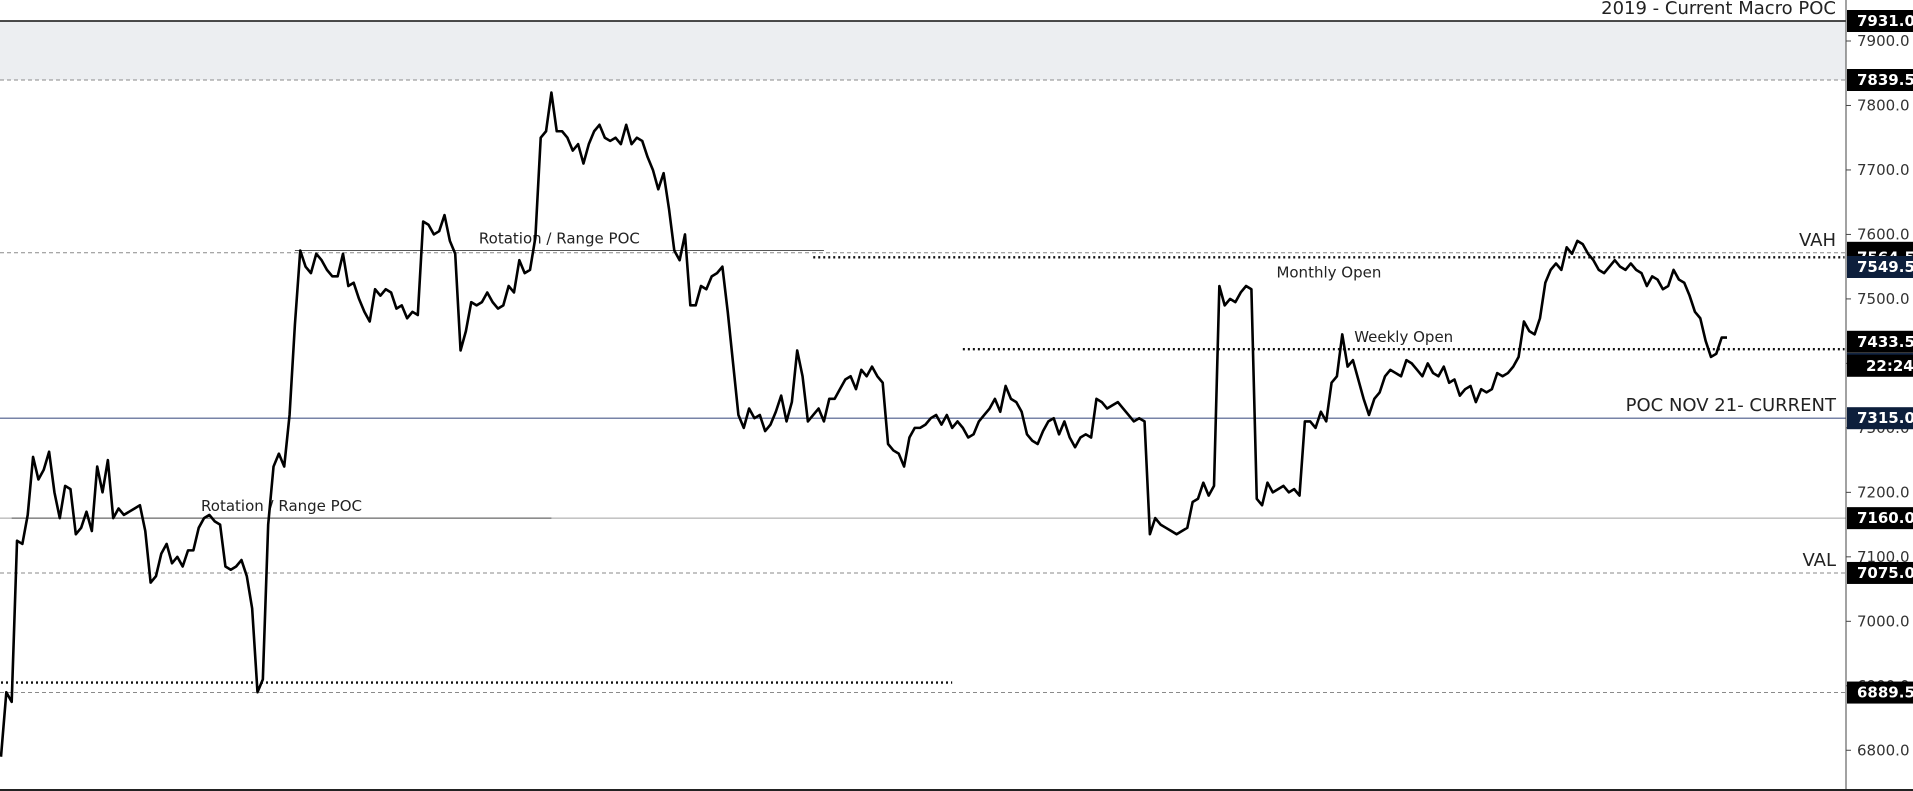  I want to click on price-badge-label-4: 7549.5, so click(1885, 267).